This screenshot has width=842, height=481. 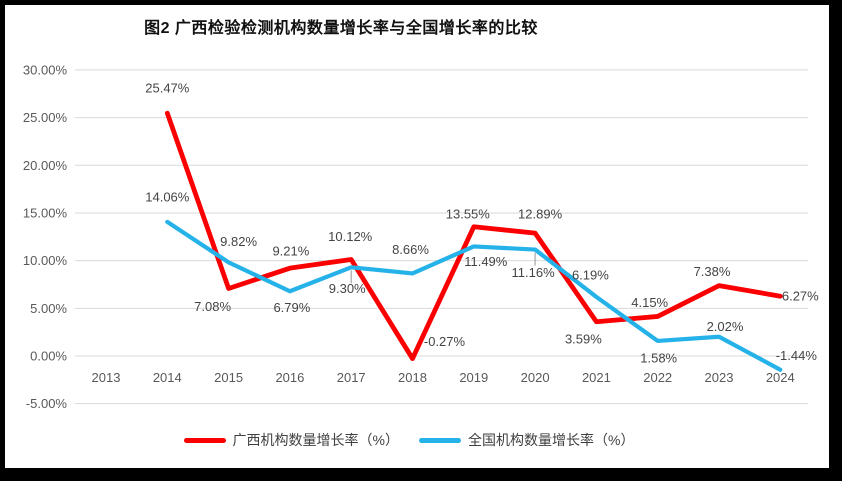 What do you see at coordinates (725, 326) in the screenshot?
I see `data-point-label: 2.02%` at bounding box center [725, 326].